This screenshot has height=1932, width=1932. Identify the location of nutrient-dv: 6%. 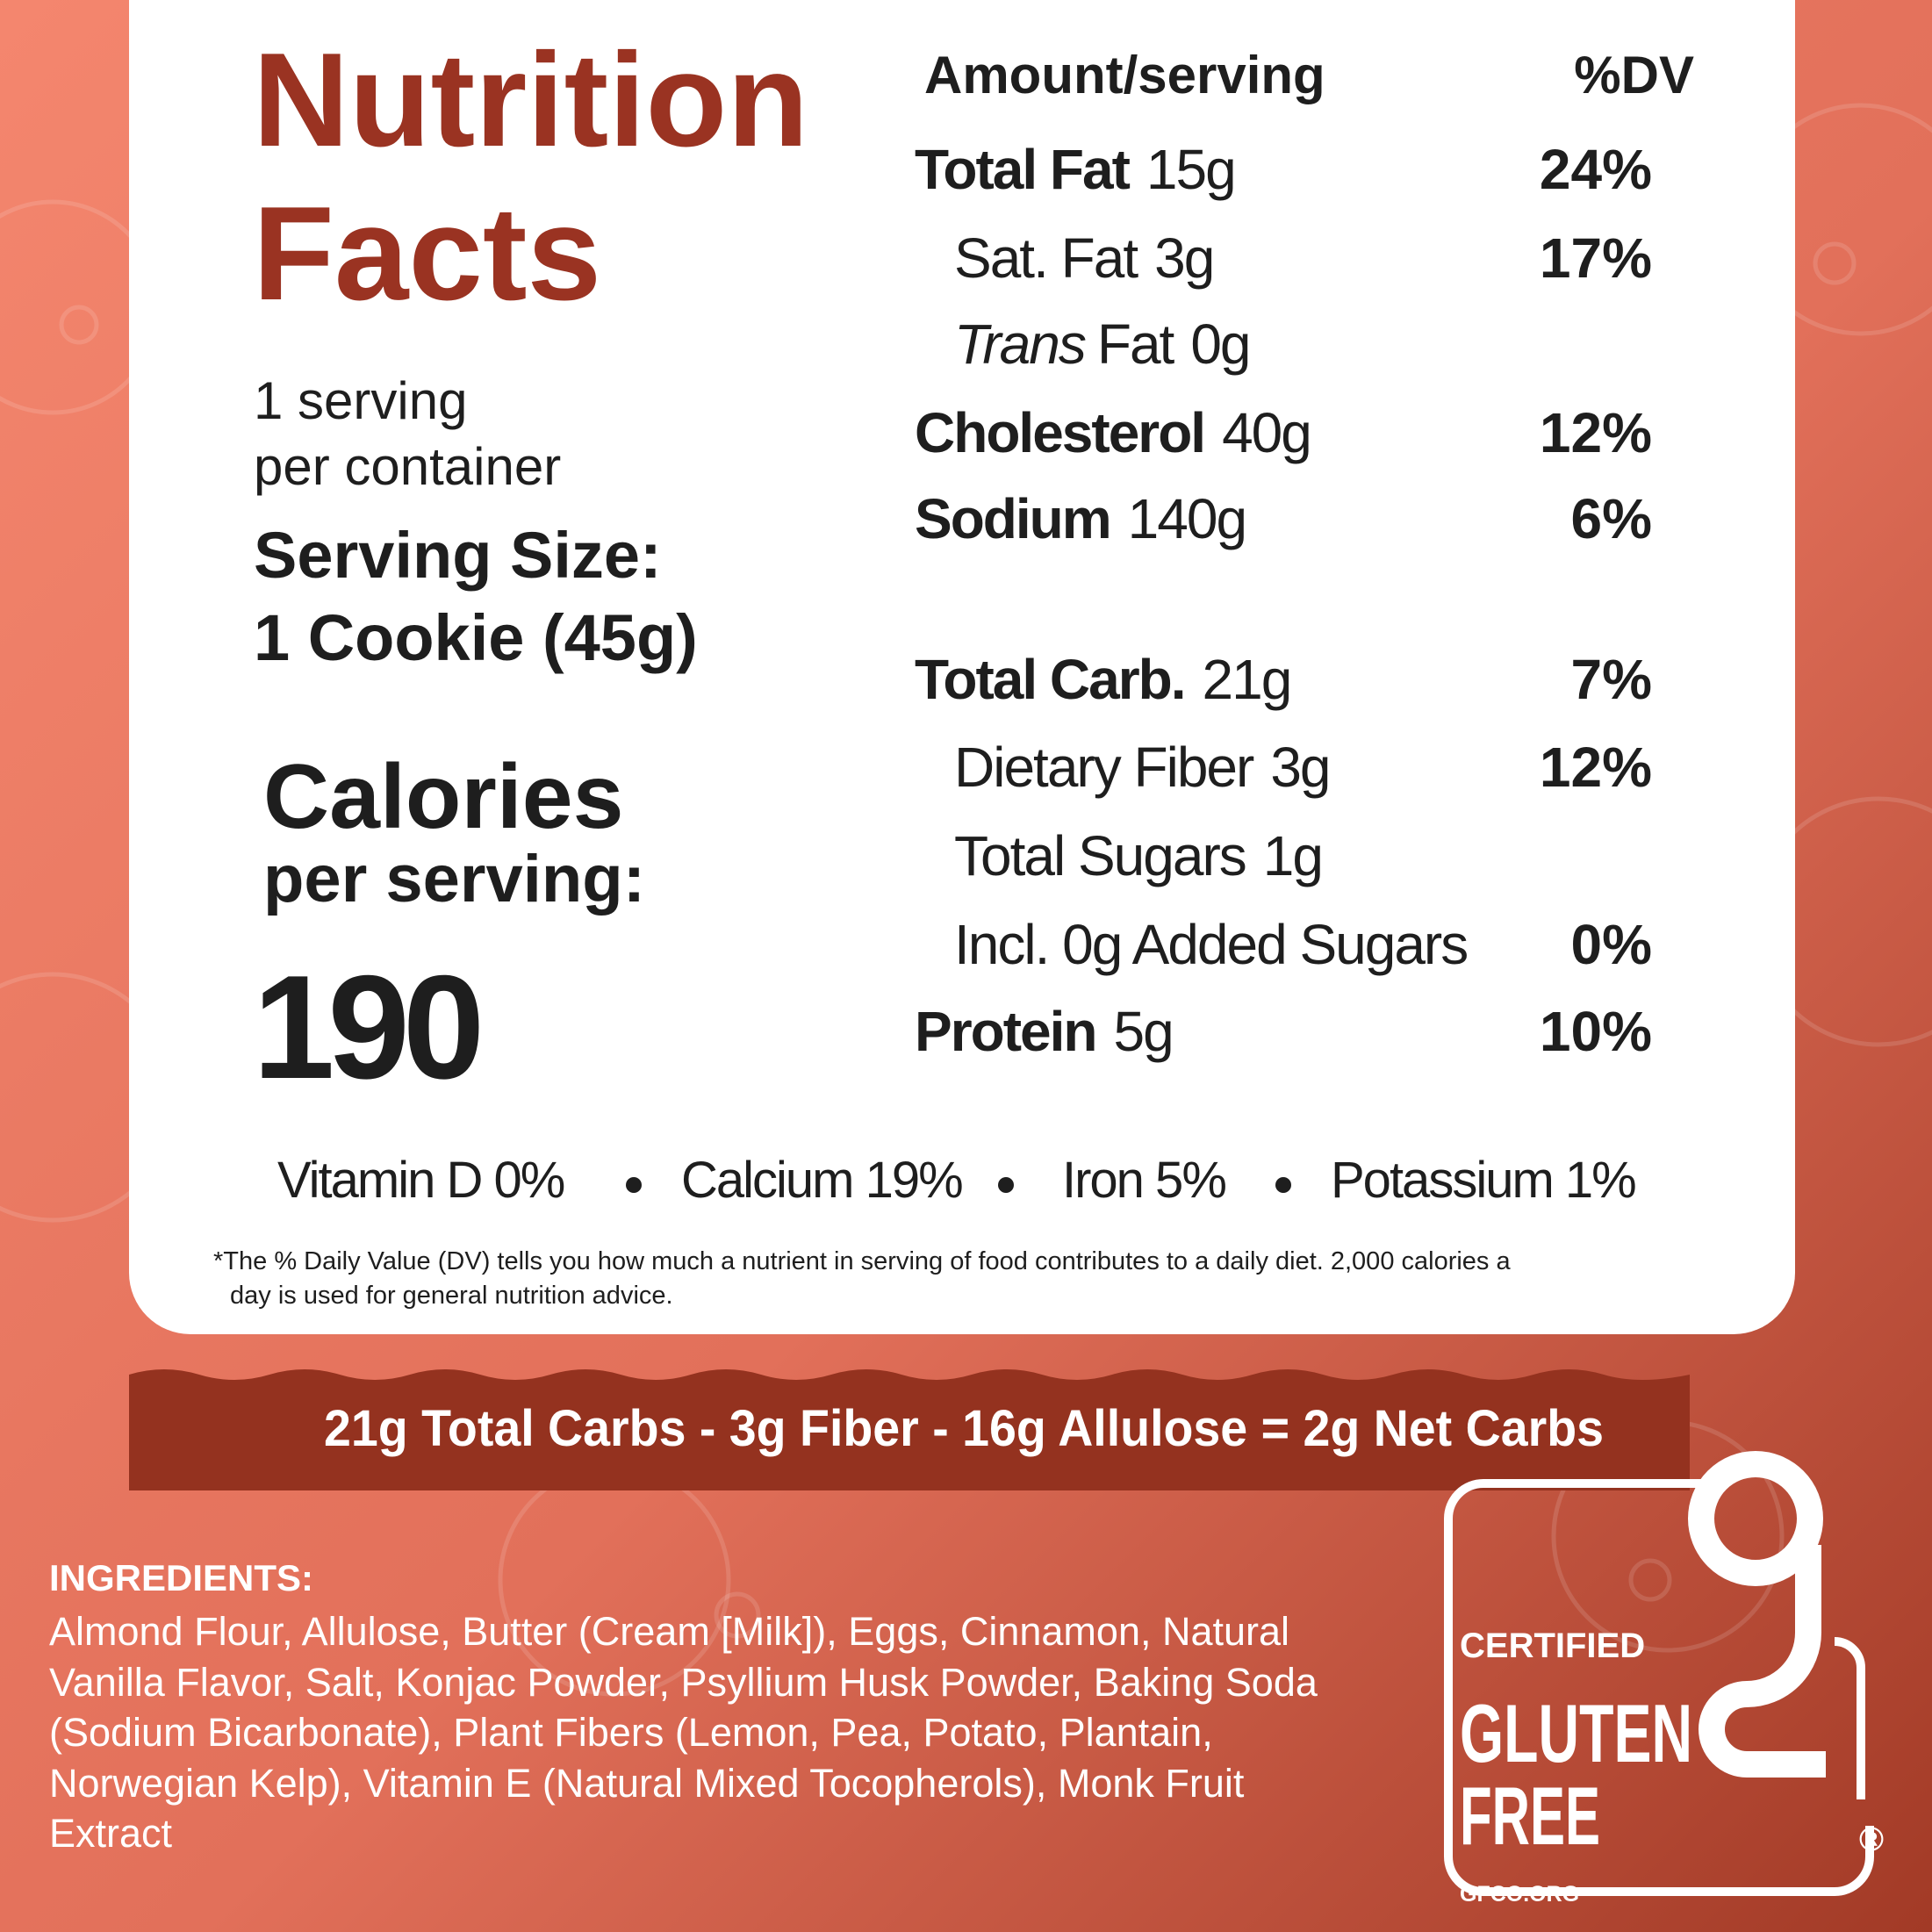
(1612, 518).